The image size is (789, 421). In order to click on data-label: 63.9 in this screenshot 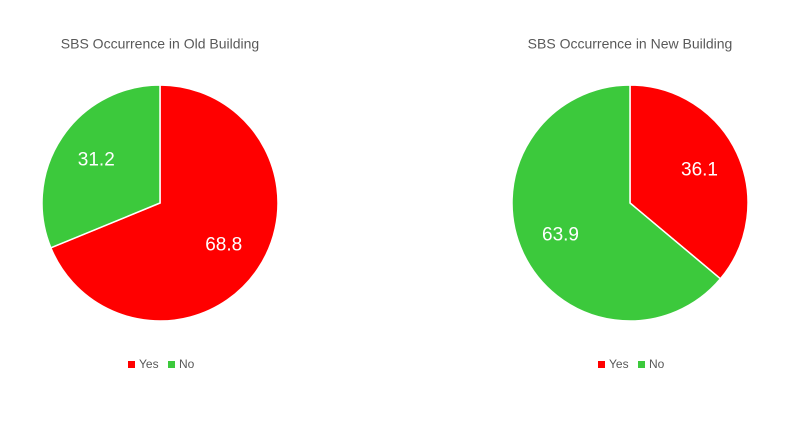, I will do `click(560, 234)`.